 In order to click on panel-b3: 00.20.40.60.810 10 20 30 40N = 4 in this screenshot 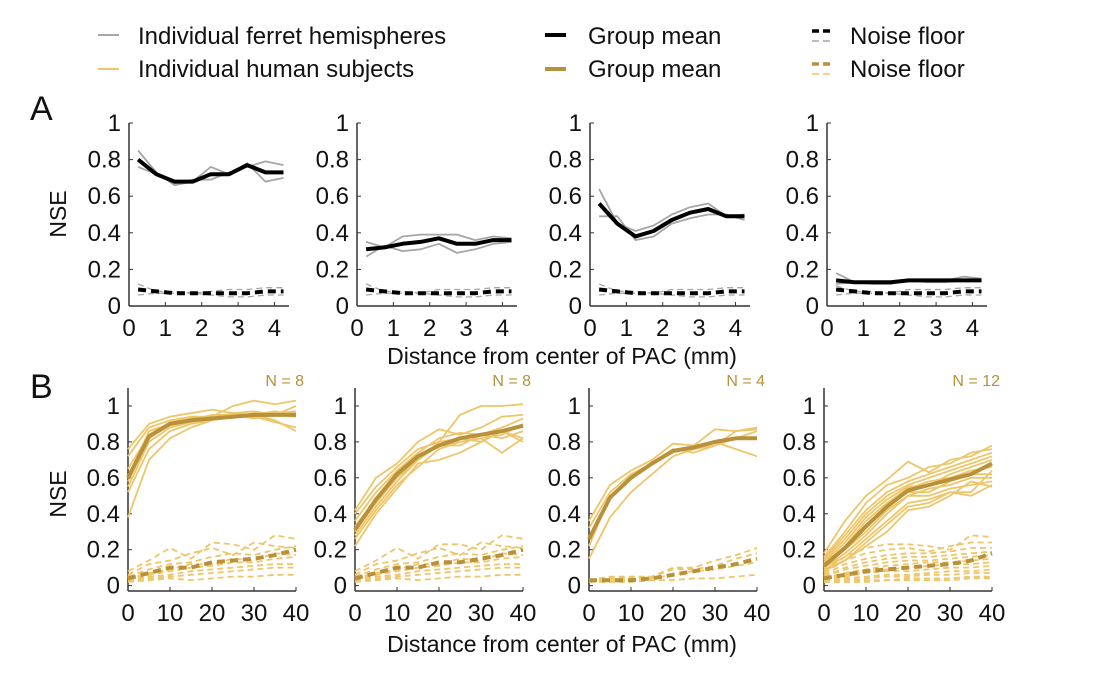, I will do `click(659, 500)`.